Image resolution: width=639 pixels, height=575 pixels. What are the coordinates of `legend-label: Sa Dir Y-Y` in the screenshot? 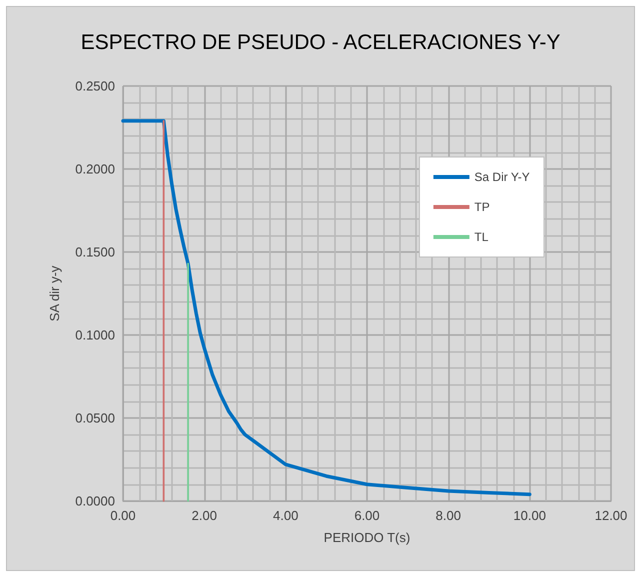 It's located at (502, 177).